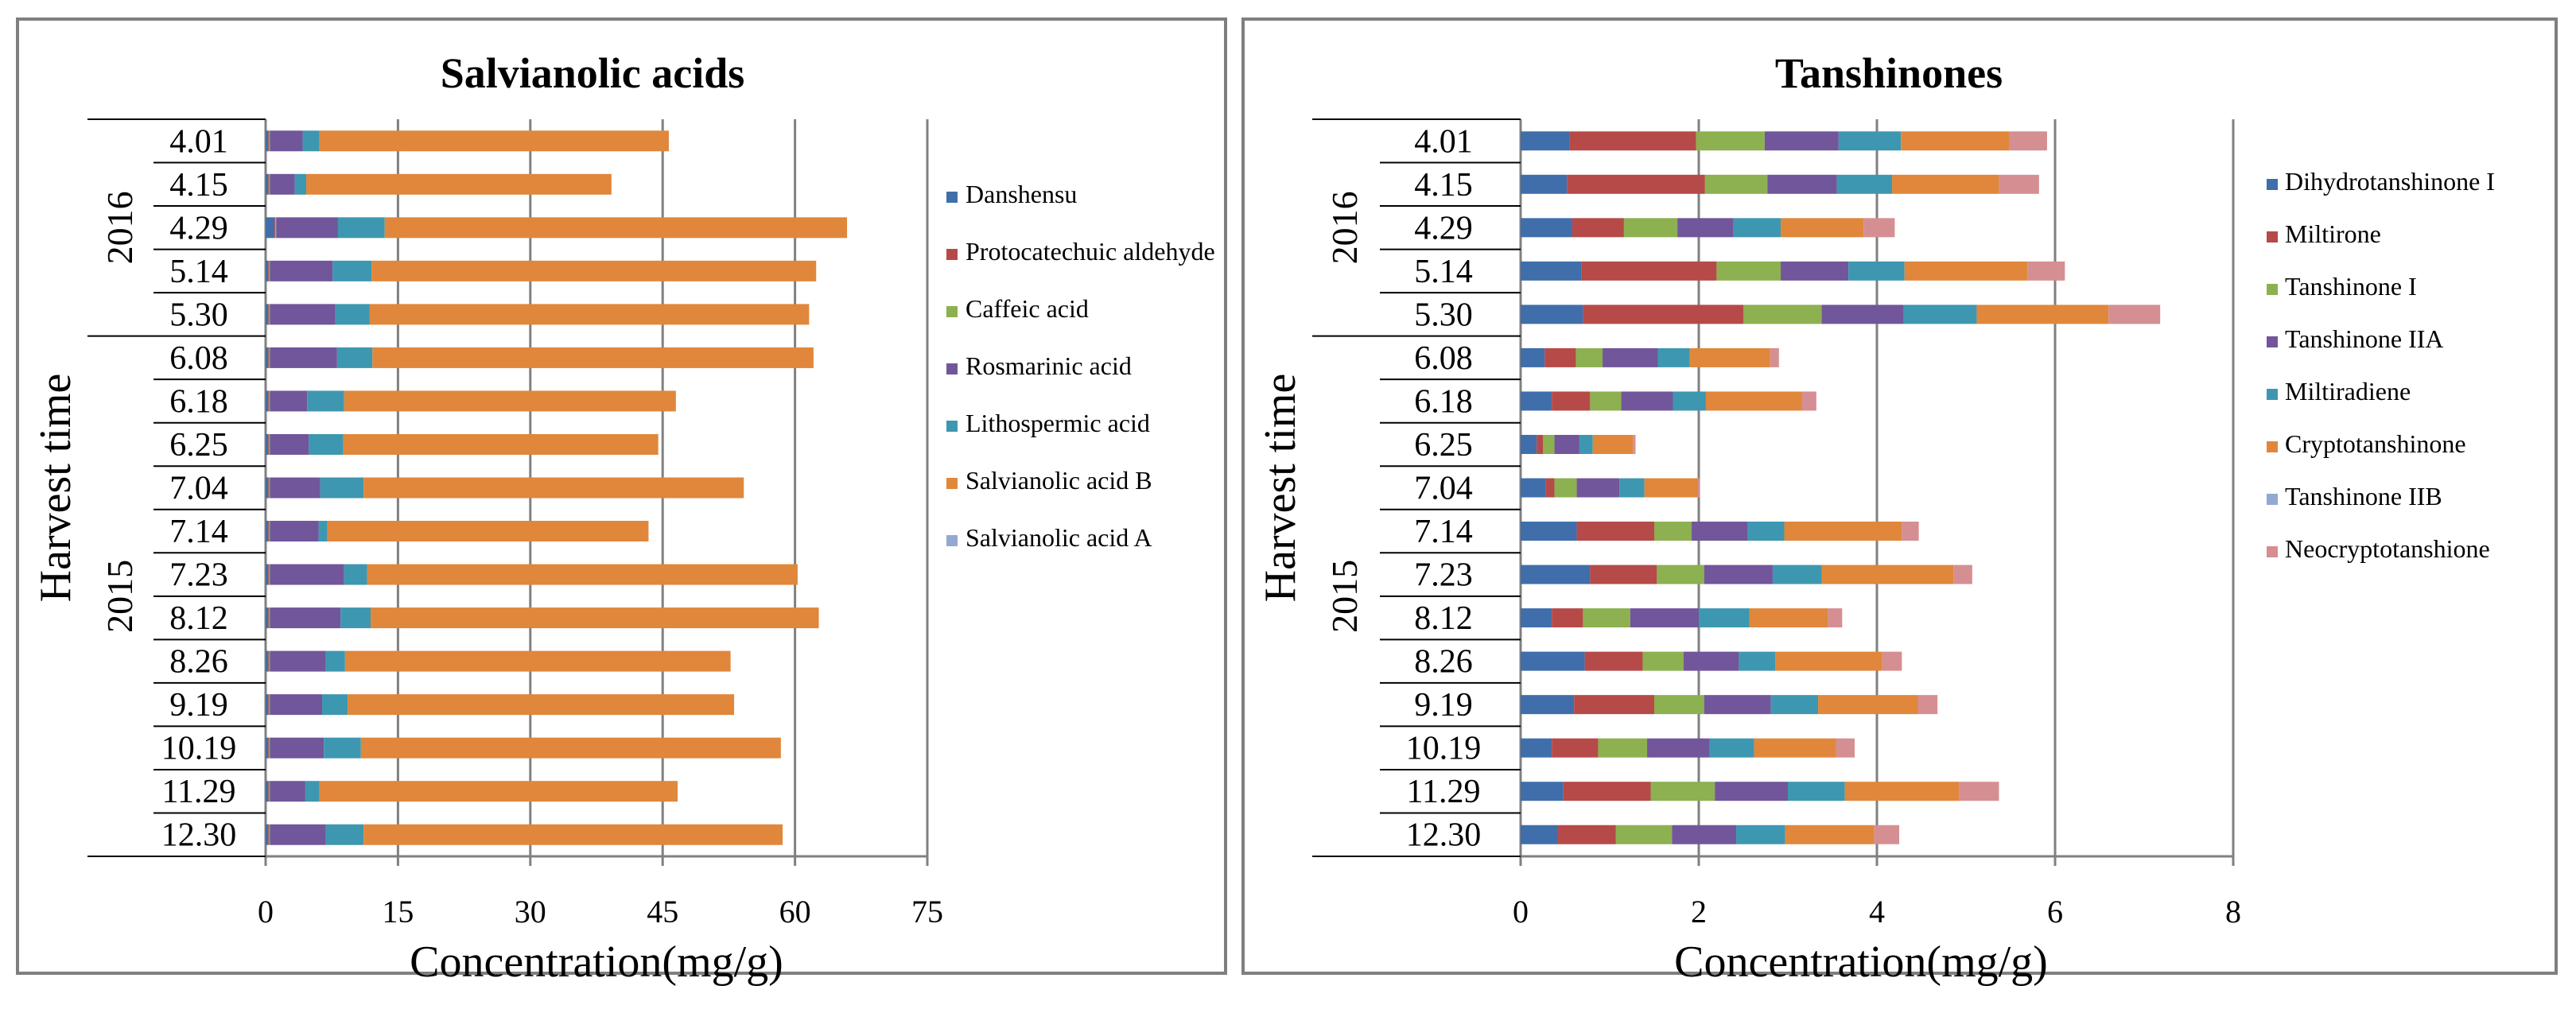 This screenshot has height=1009, width=2576. I want to click on salvianolic-acids-legend-label-lithospermic-acid: Lithospermic acid, so click(1058, 423).